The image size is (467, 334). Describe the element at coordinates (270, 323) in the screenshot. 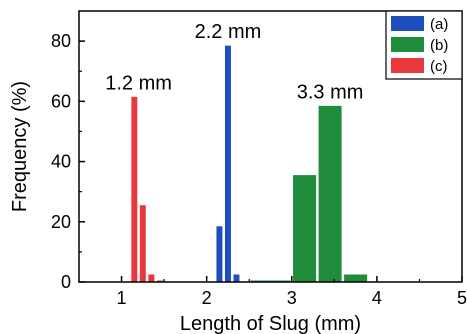

I see `x-axis-title: Length of Slug (mm)` at that location.